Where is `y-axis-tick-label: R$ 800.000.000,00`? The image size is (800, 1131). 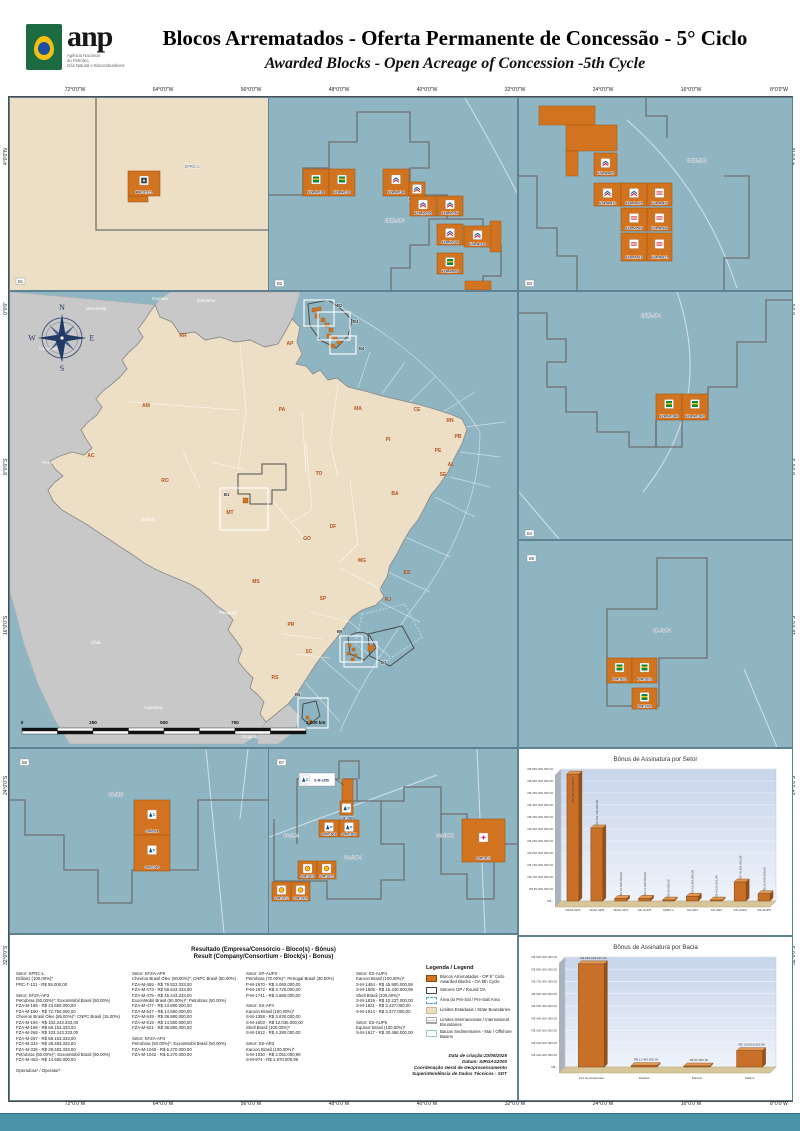
y-axis-tick-label: R$ 800.000.000,00 is located at coordinates (544, 969).